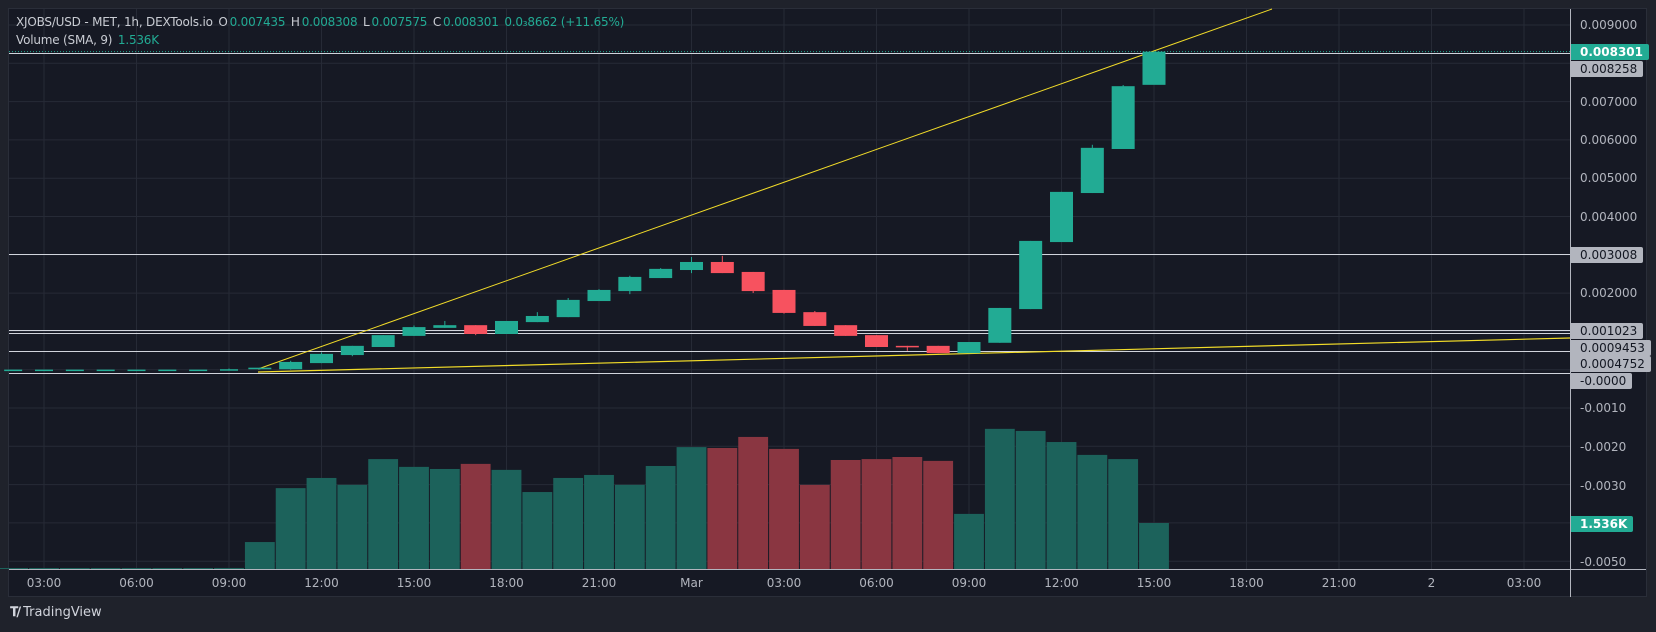 The height and width of the screenshot is (632, 1656). I want to click on logo-text: TradingView, so click(62, 612).